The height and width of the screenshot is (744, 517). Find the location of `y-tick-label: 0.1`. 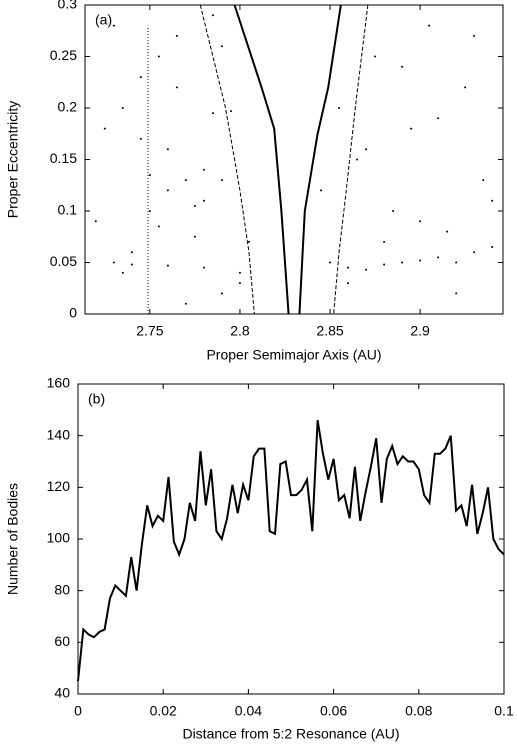

y-tick-label: 0.1 is located at coordinates (68, 210).